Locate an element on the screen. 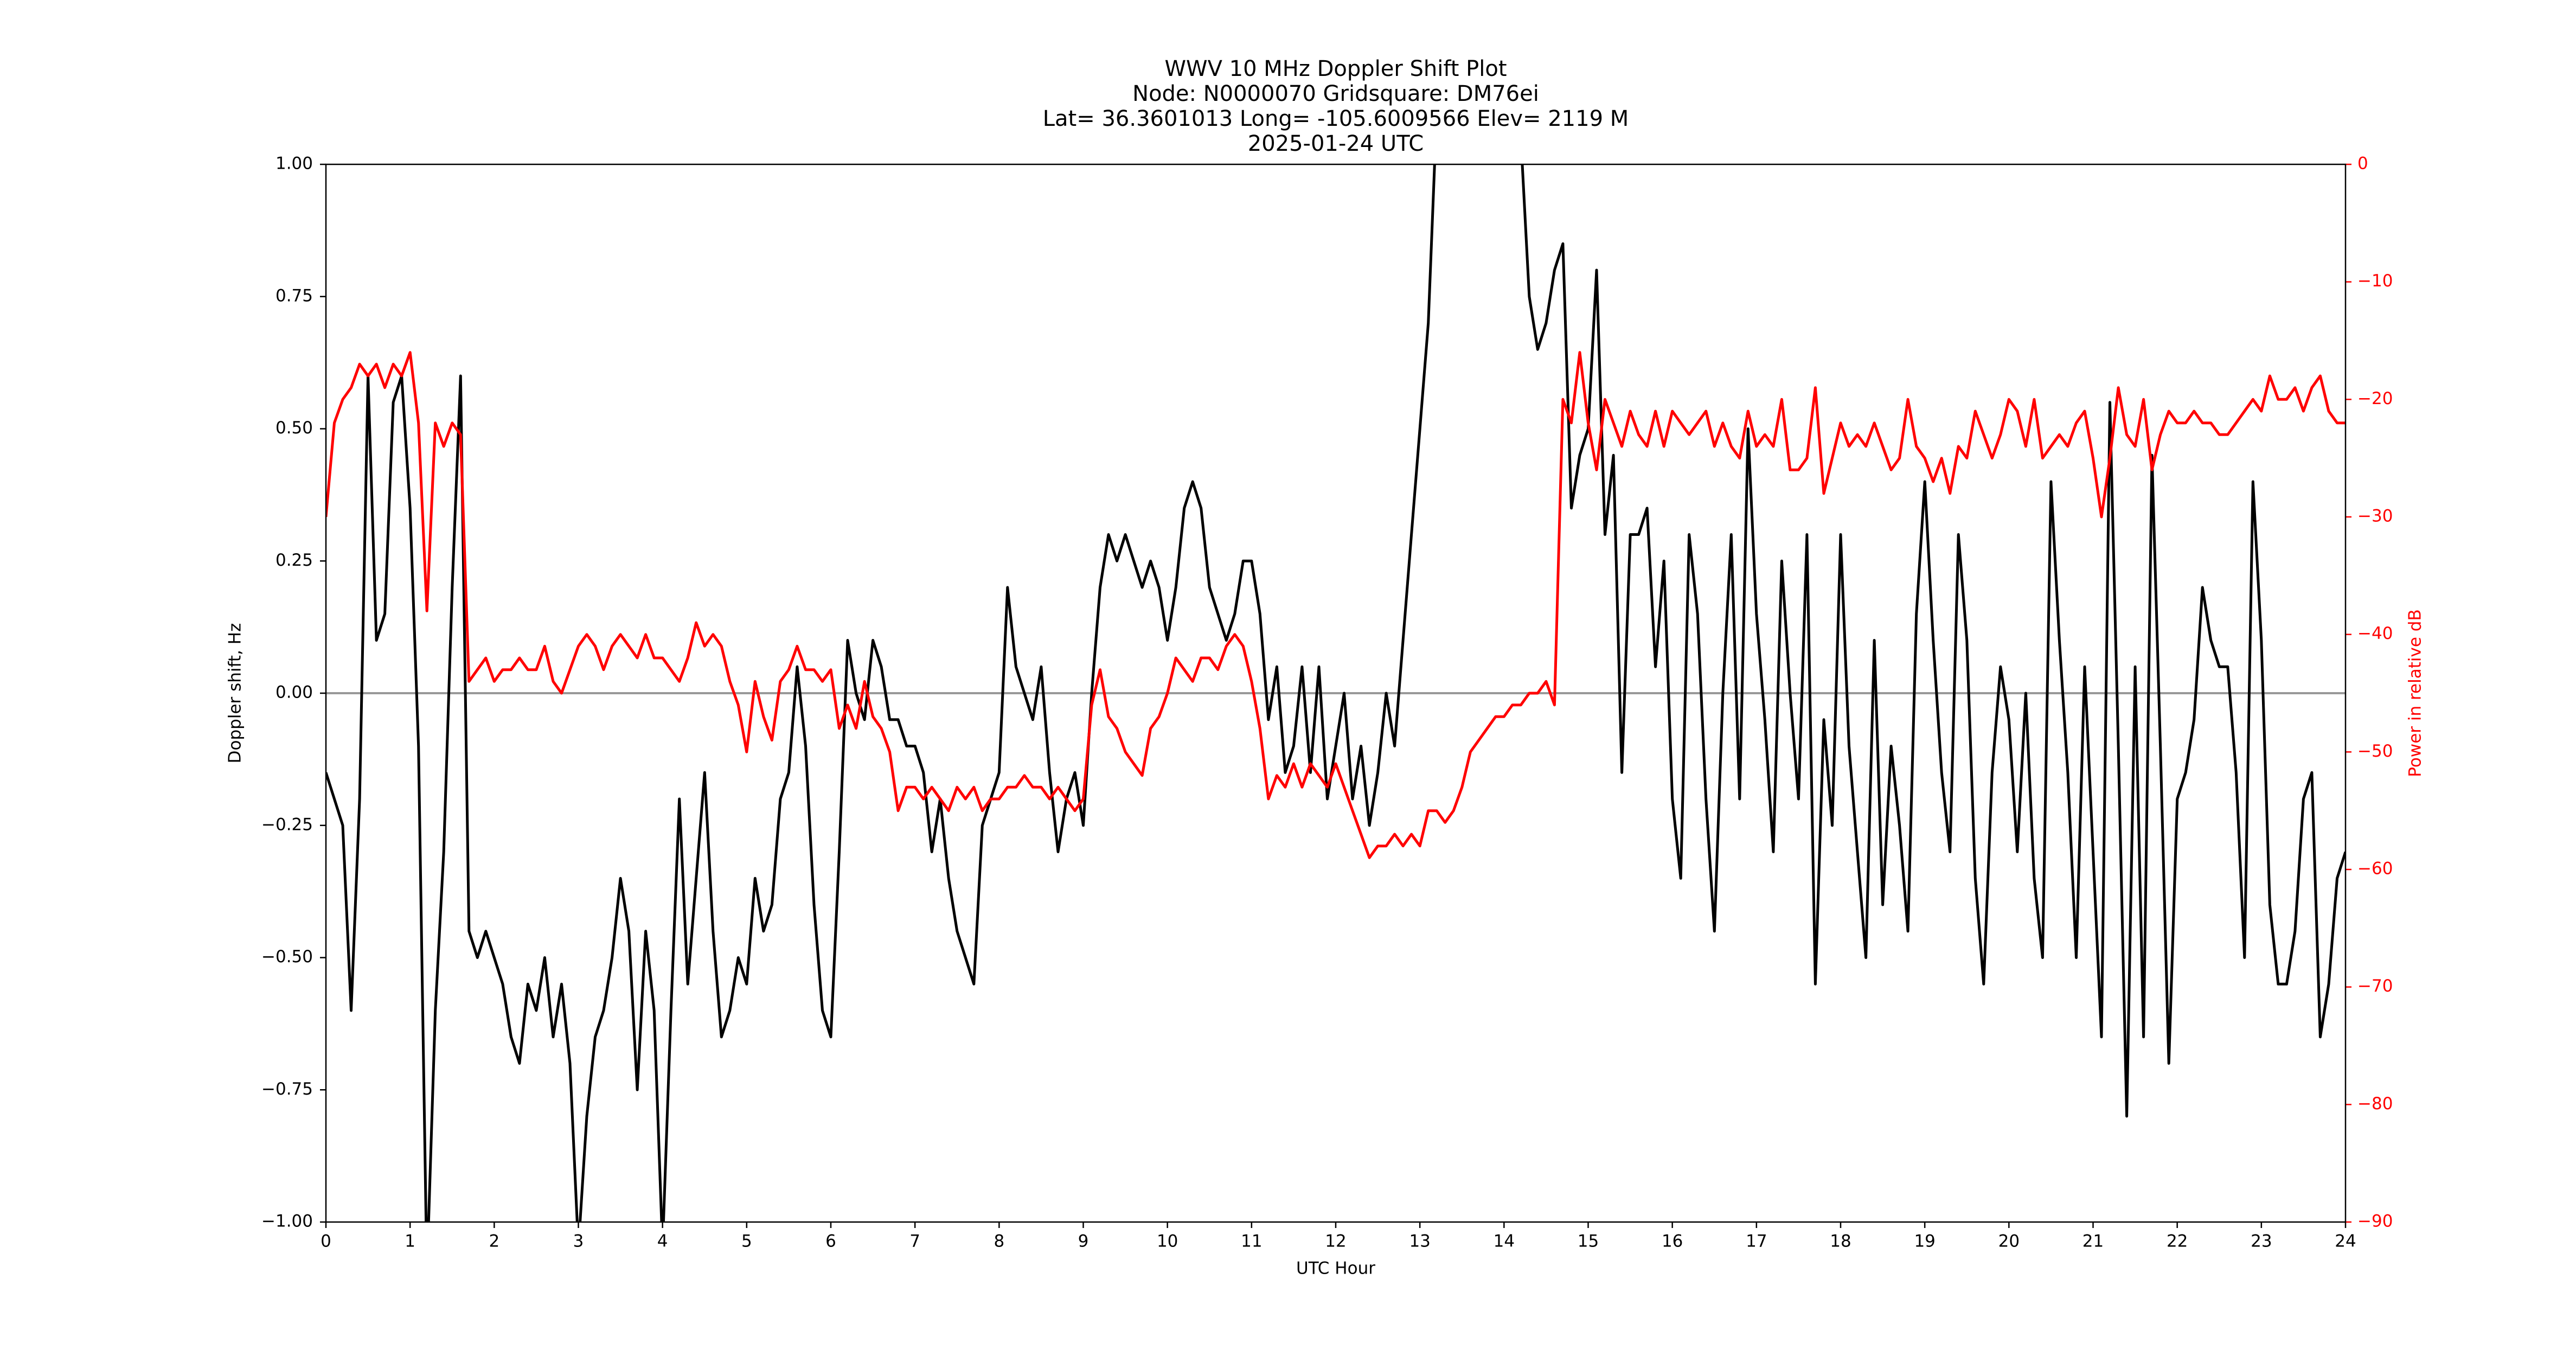  x-tick-label: 5 is located at coordinates (746, 1241).